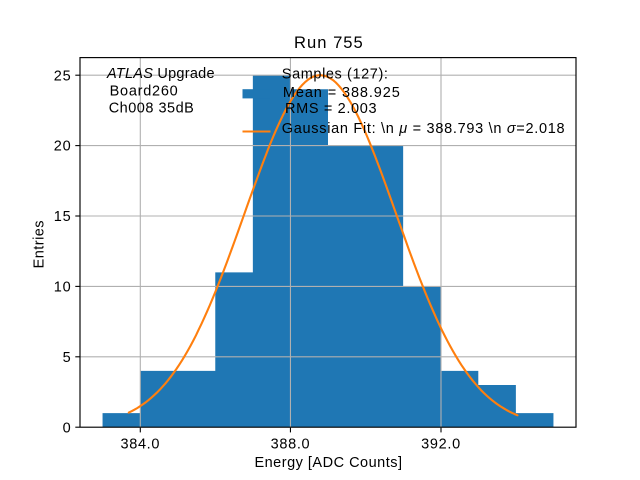 This screenshot has width=640, height=480. I want to click on svg-text:Gaussian Fit: \n μ = 388.793 \: Gaussian Fit: \n μ = 388.793 \n σ=2.018, so click(423, 129).